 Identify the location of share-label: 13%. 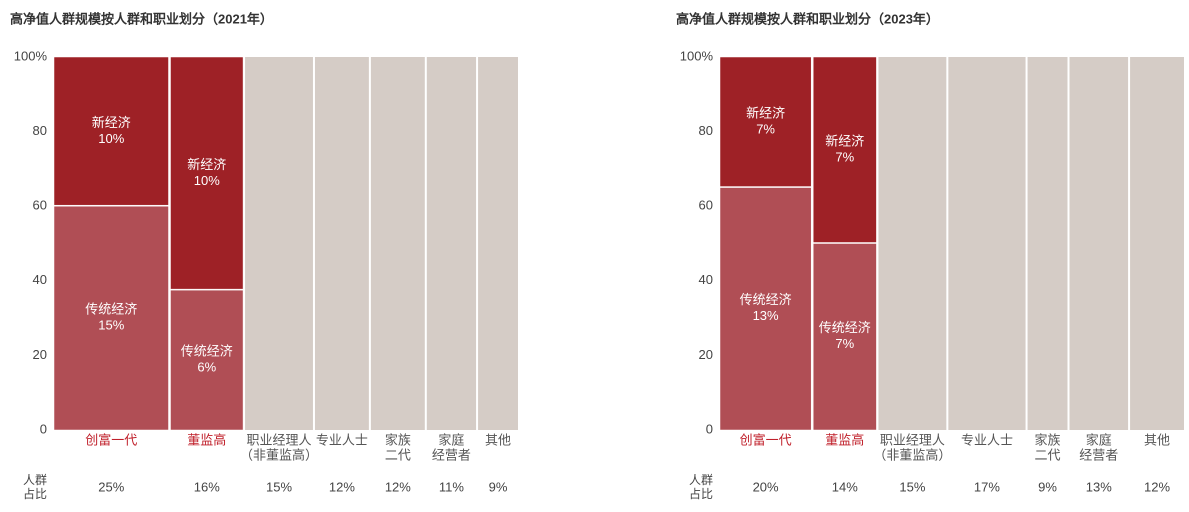
(1099, 486).